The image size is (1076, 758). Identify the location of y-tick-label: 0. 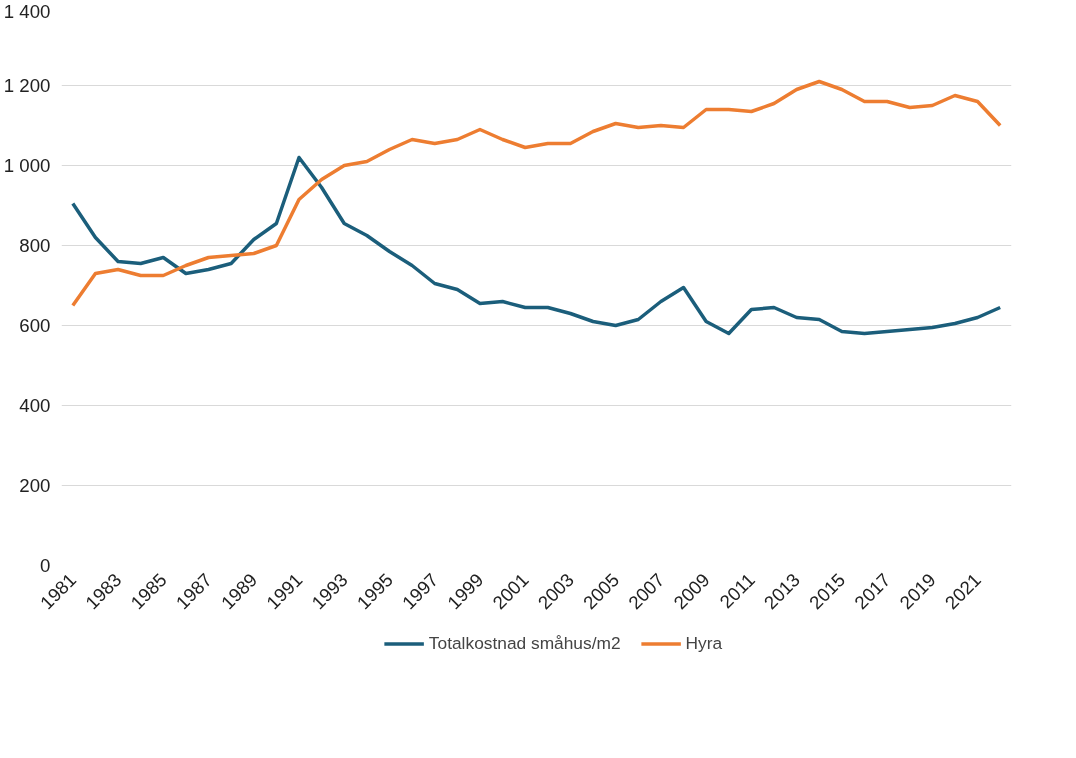
(45, 565).